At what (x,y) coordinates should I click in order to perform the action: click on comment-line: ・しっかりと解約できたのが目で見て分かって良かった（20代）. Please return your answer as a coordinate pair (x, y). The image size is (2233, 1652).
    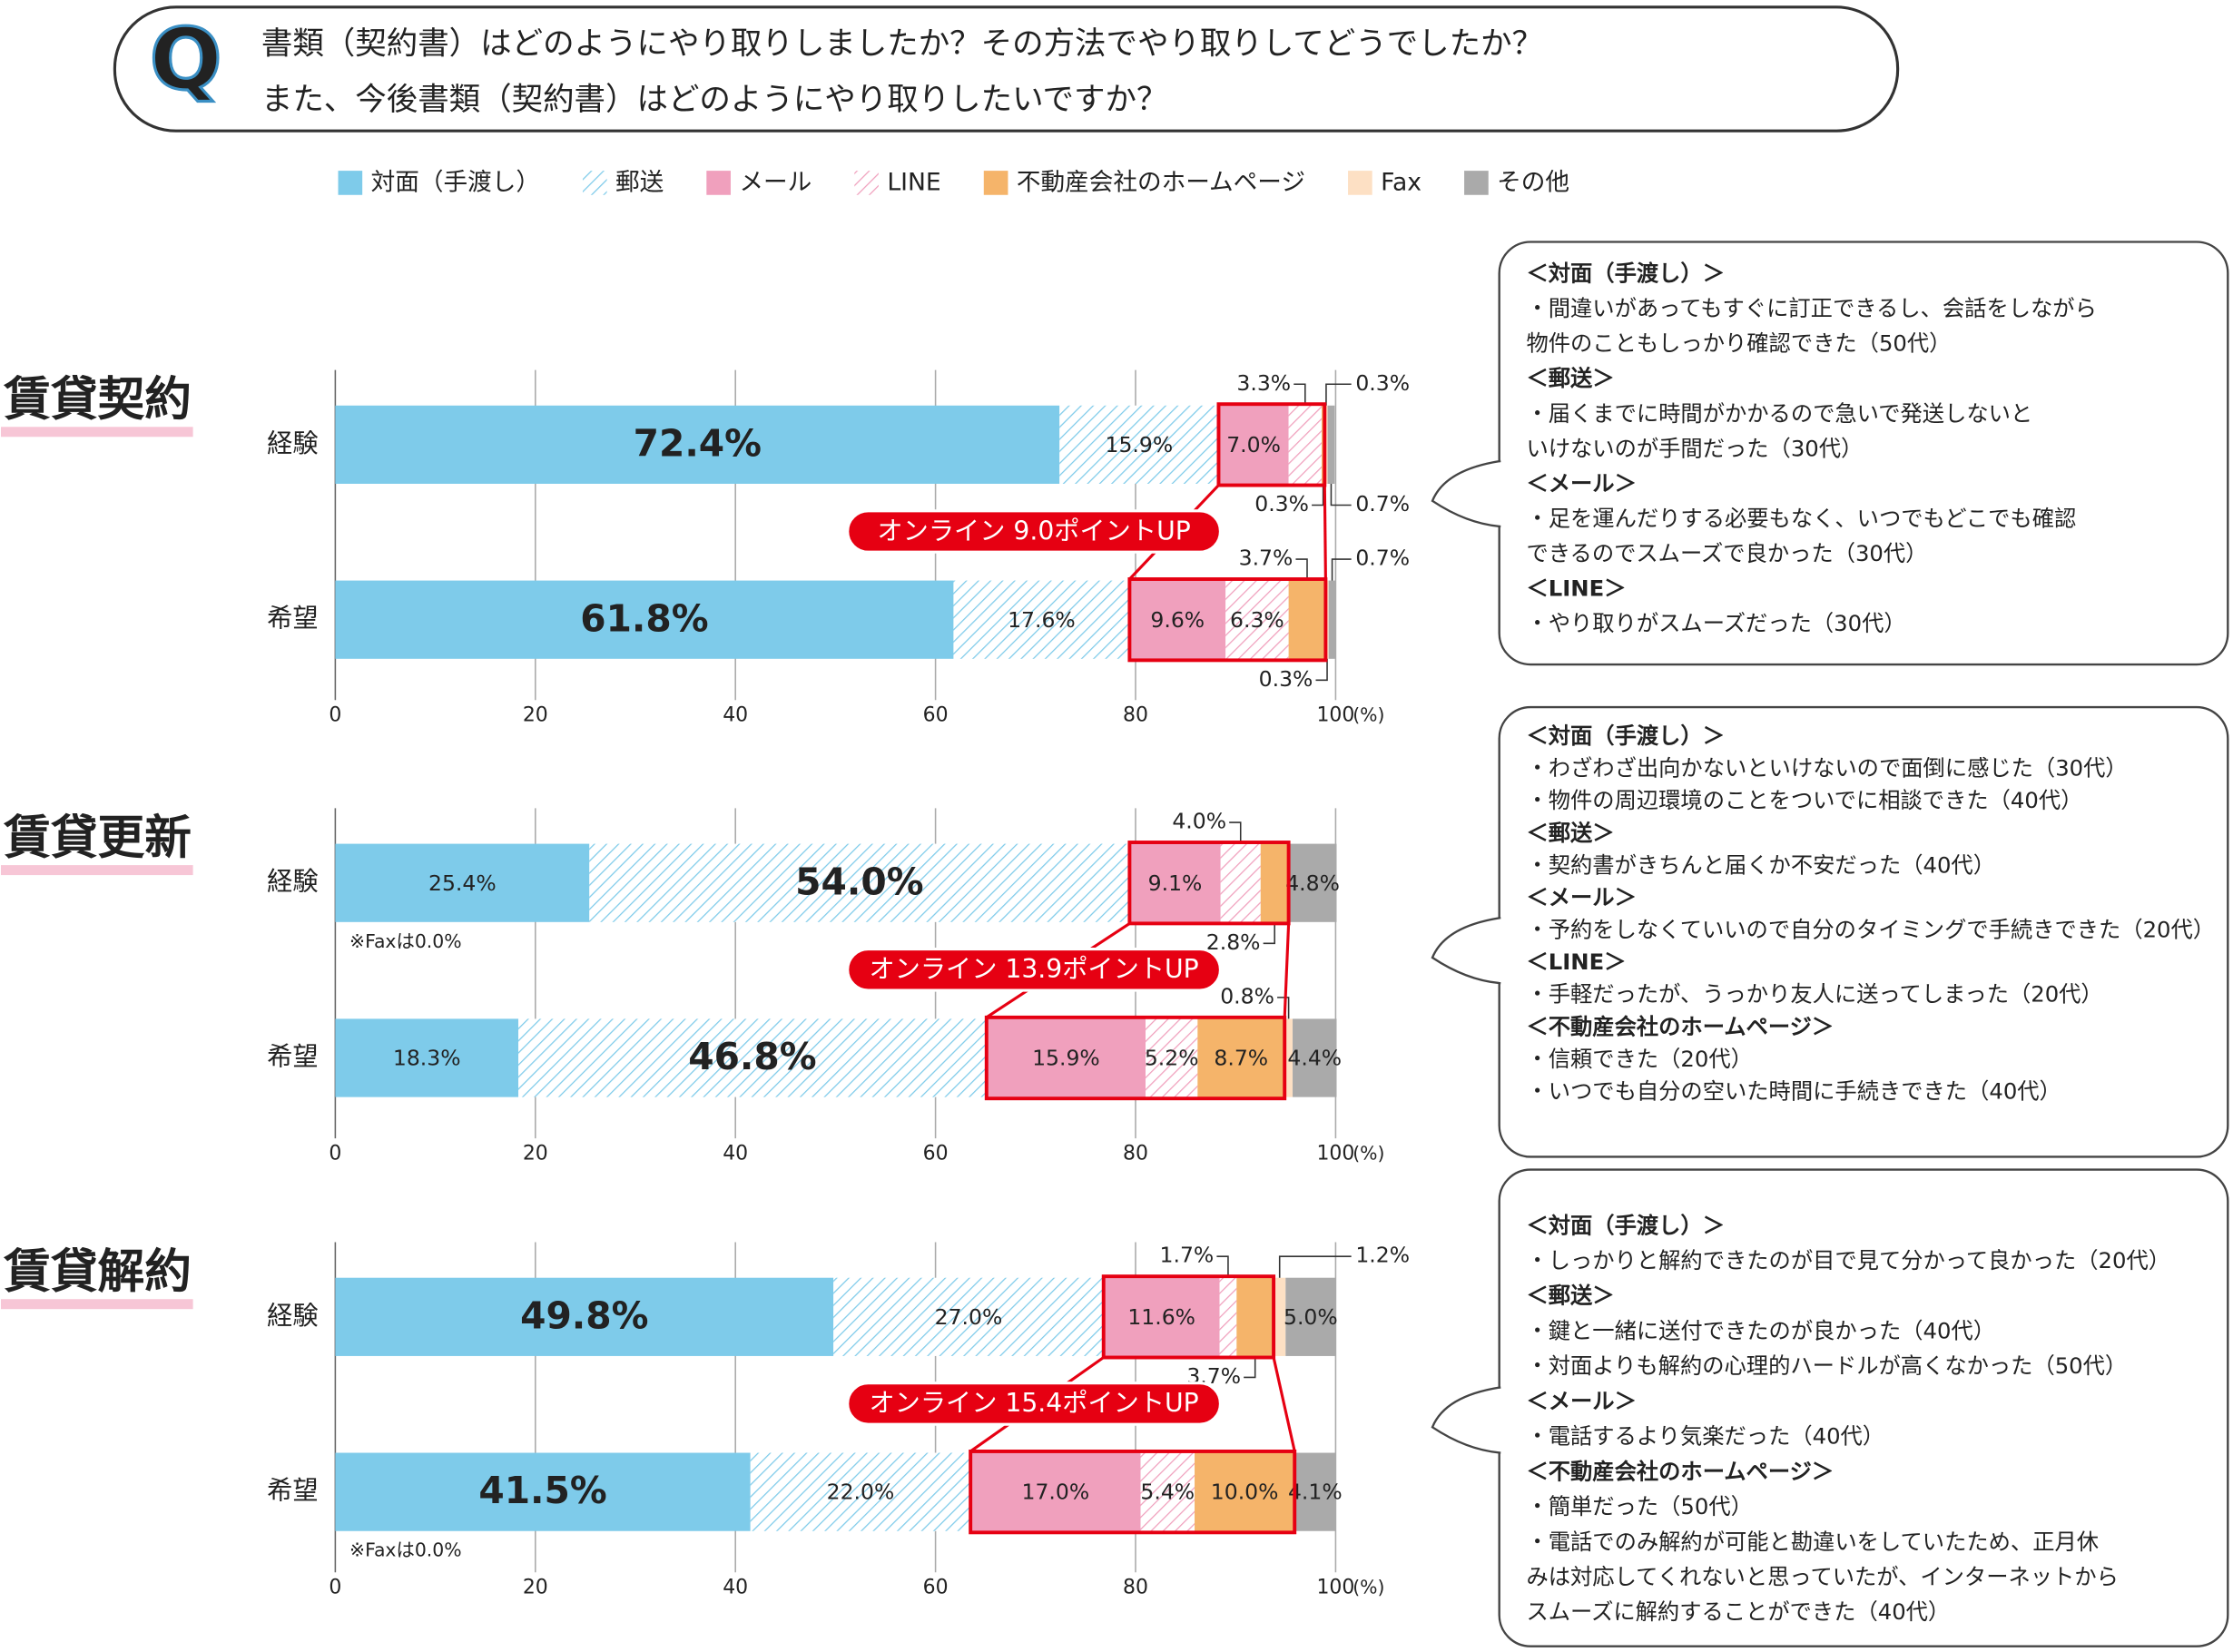
    Looking at the image, I should click on (1848, 1260).